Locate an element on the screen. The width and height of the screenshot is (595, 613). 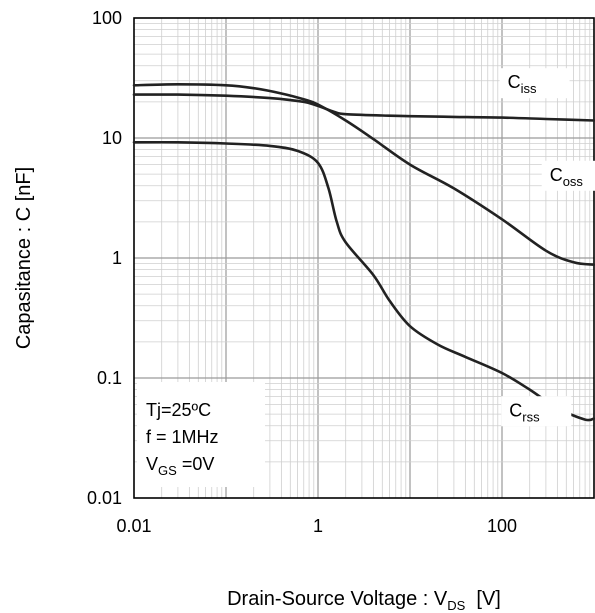
annotation-box is located at coordinates (201, 434).